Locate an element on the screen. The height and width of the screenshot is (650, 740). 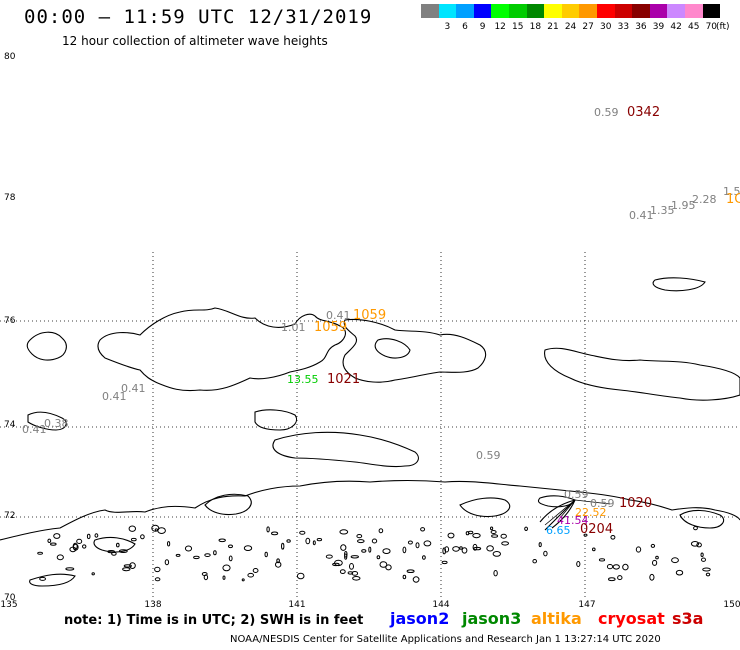
map-title: 00:00 – 11:59 UTC 12/31/2019 is located at coordinates (198, 17).